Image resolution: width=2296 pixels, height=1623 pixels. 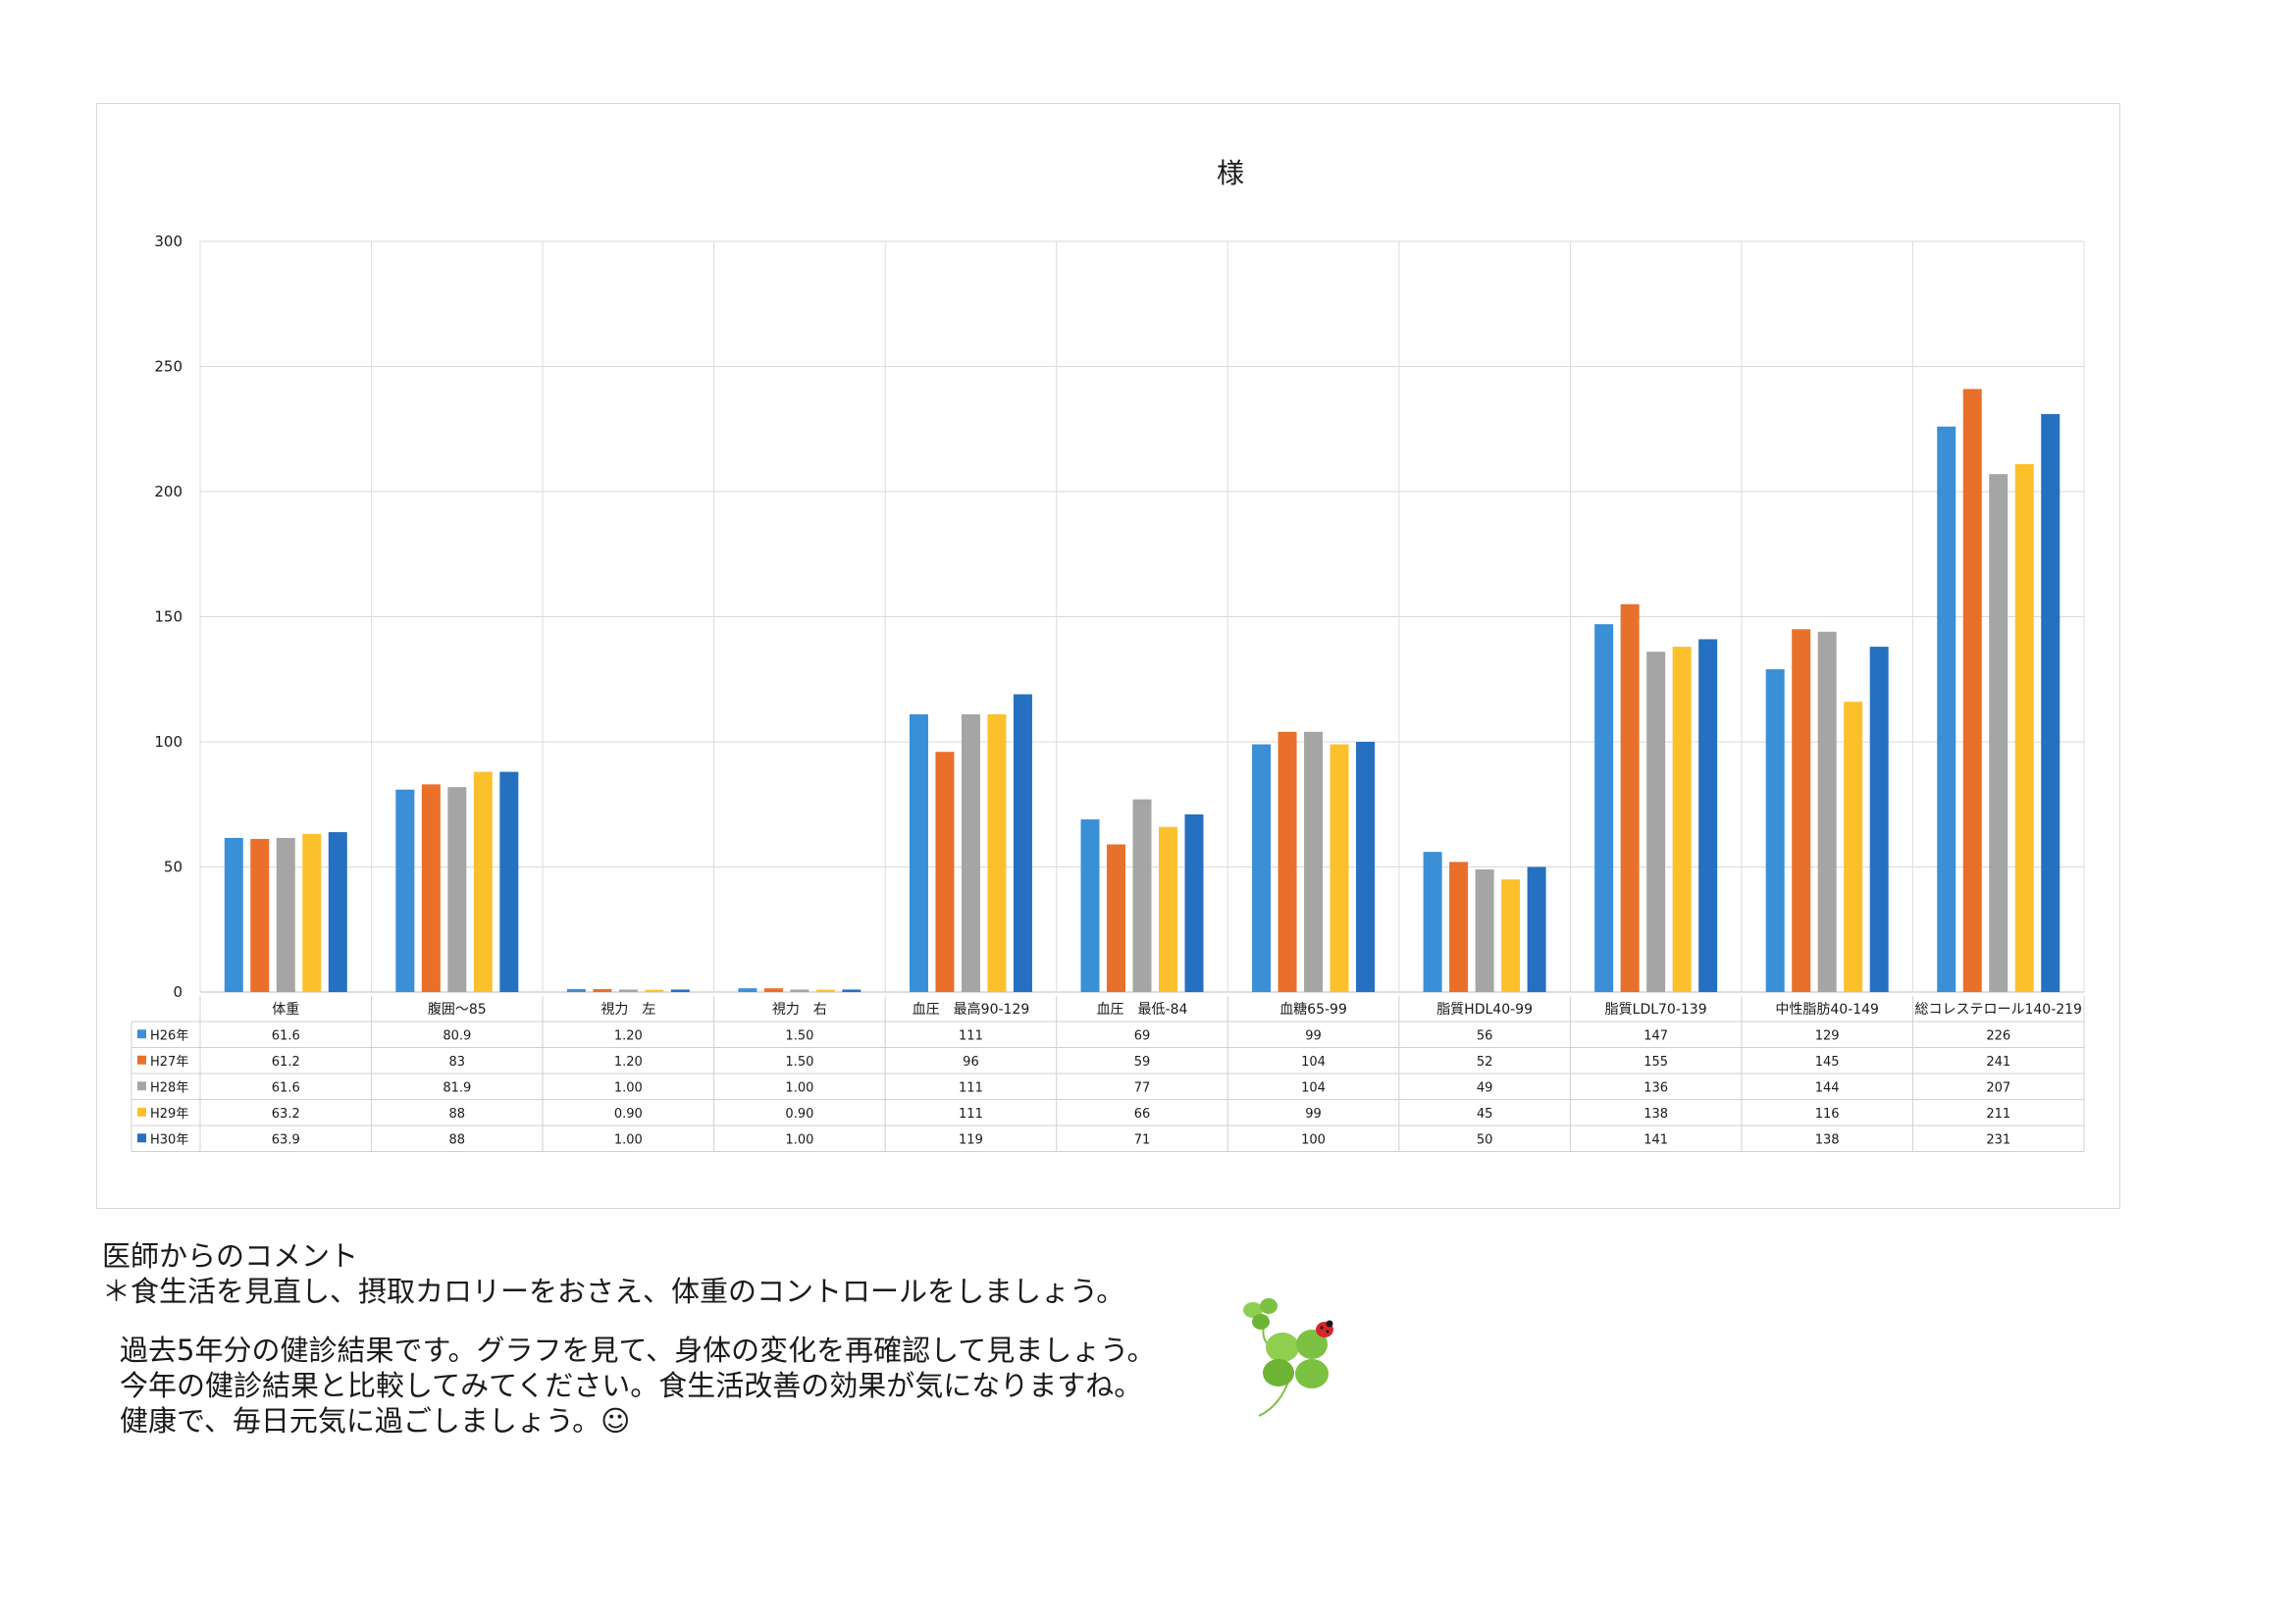 I want to click on data-label: 141, so click(x=1656, y=1139).